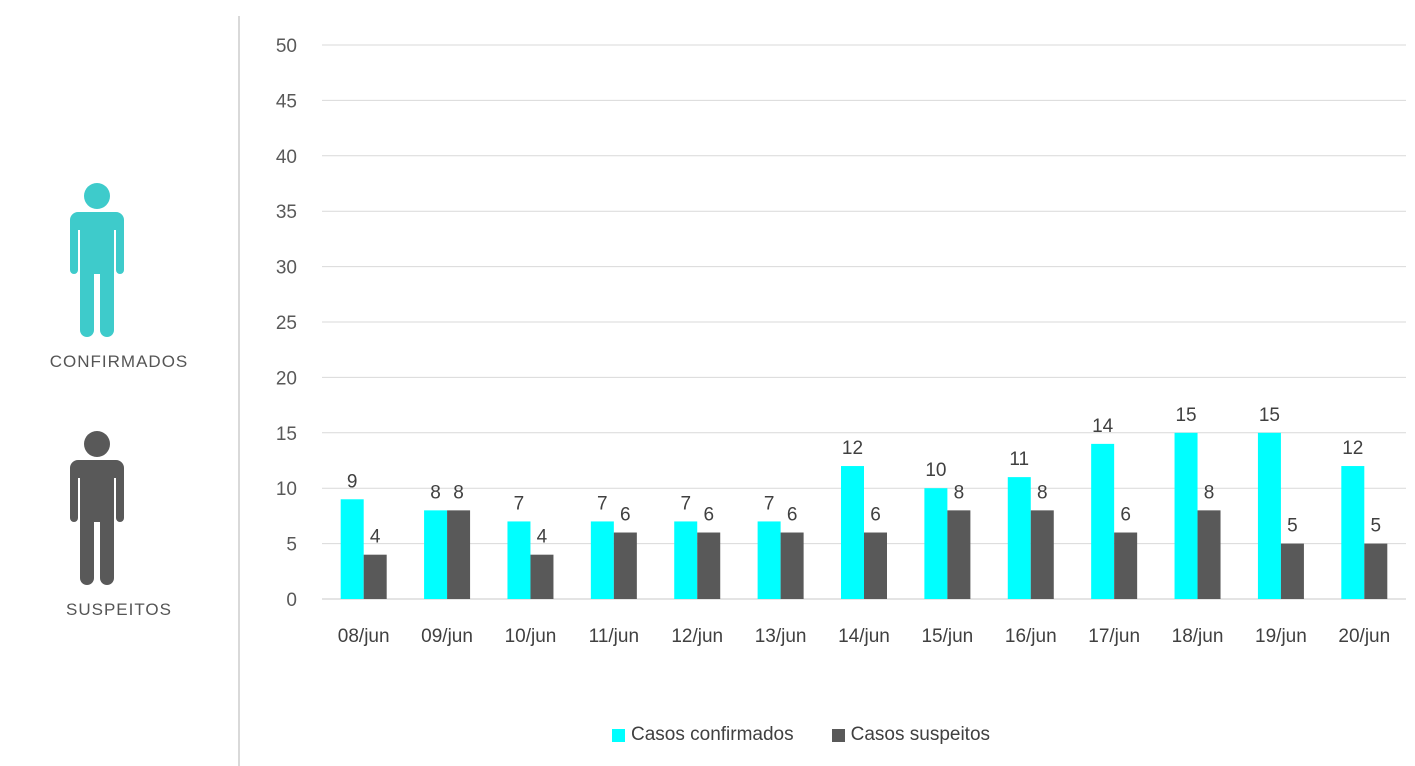 The width and height of the screenshot is (1415, 766). Describe the element at coordinates (291, 600) in the screenshot. I see `y-tick-label: 0` at that location.